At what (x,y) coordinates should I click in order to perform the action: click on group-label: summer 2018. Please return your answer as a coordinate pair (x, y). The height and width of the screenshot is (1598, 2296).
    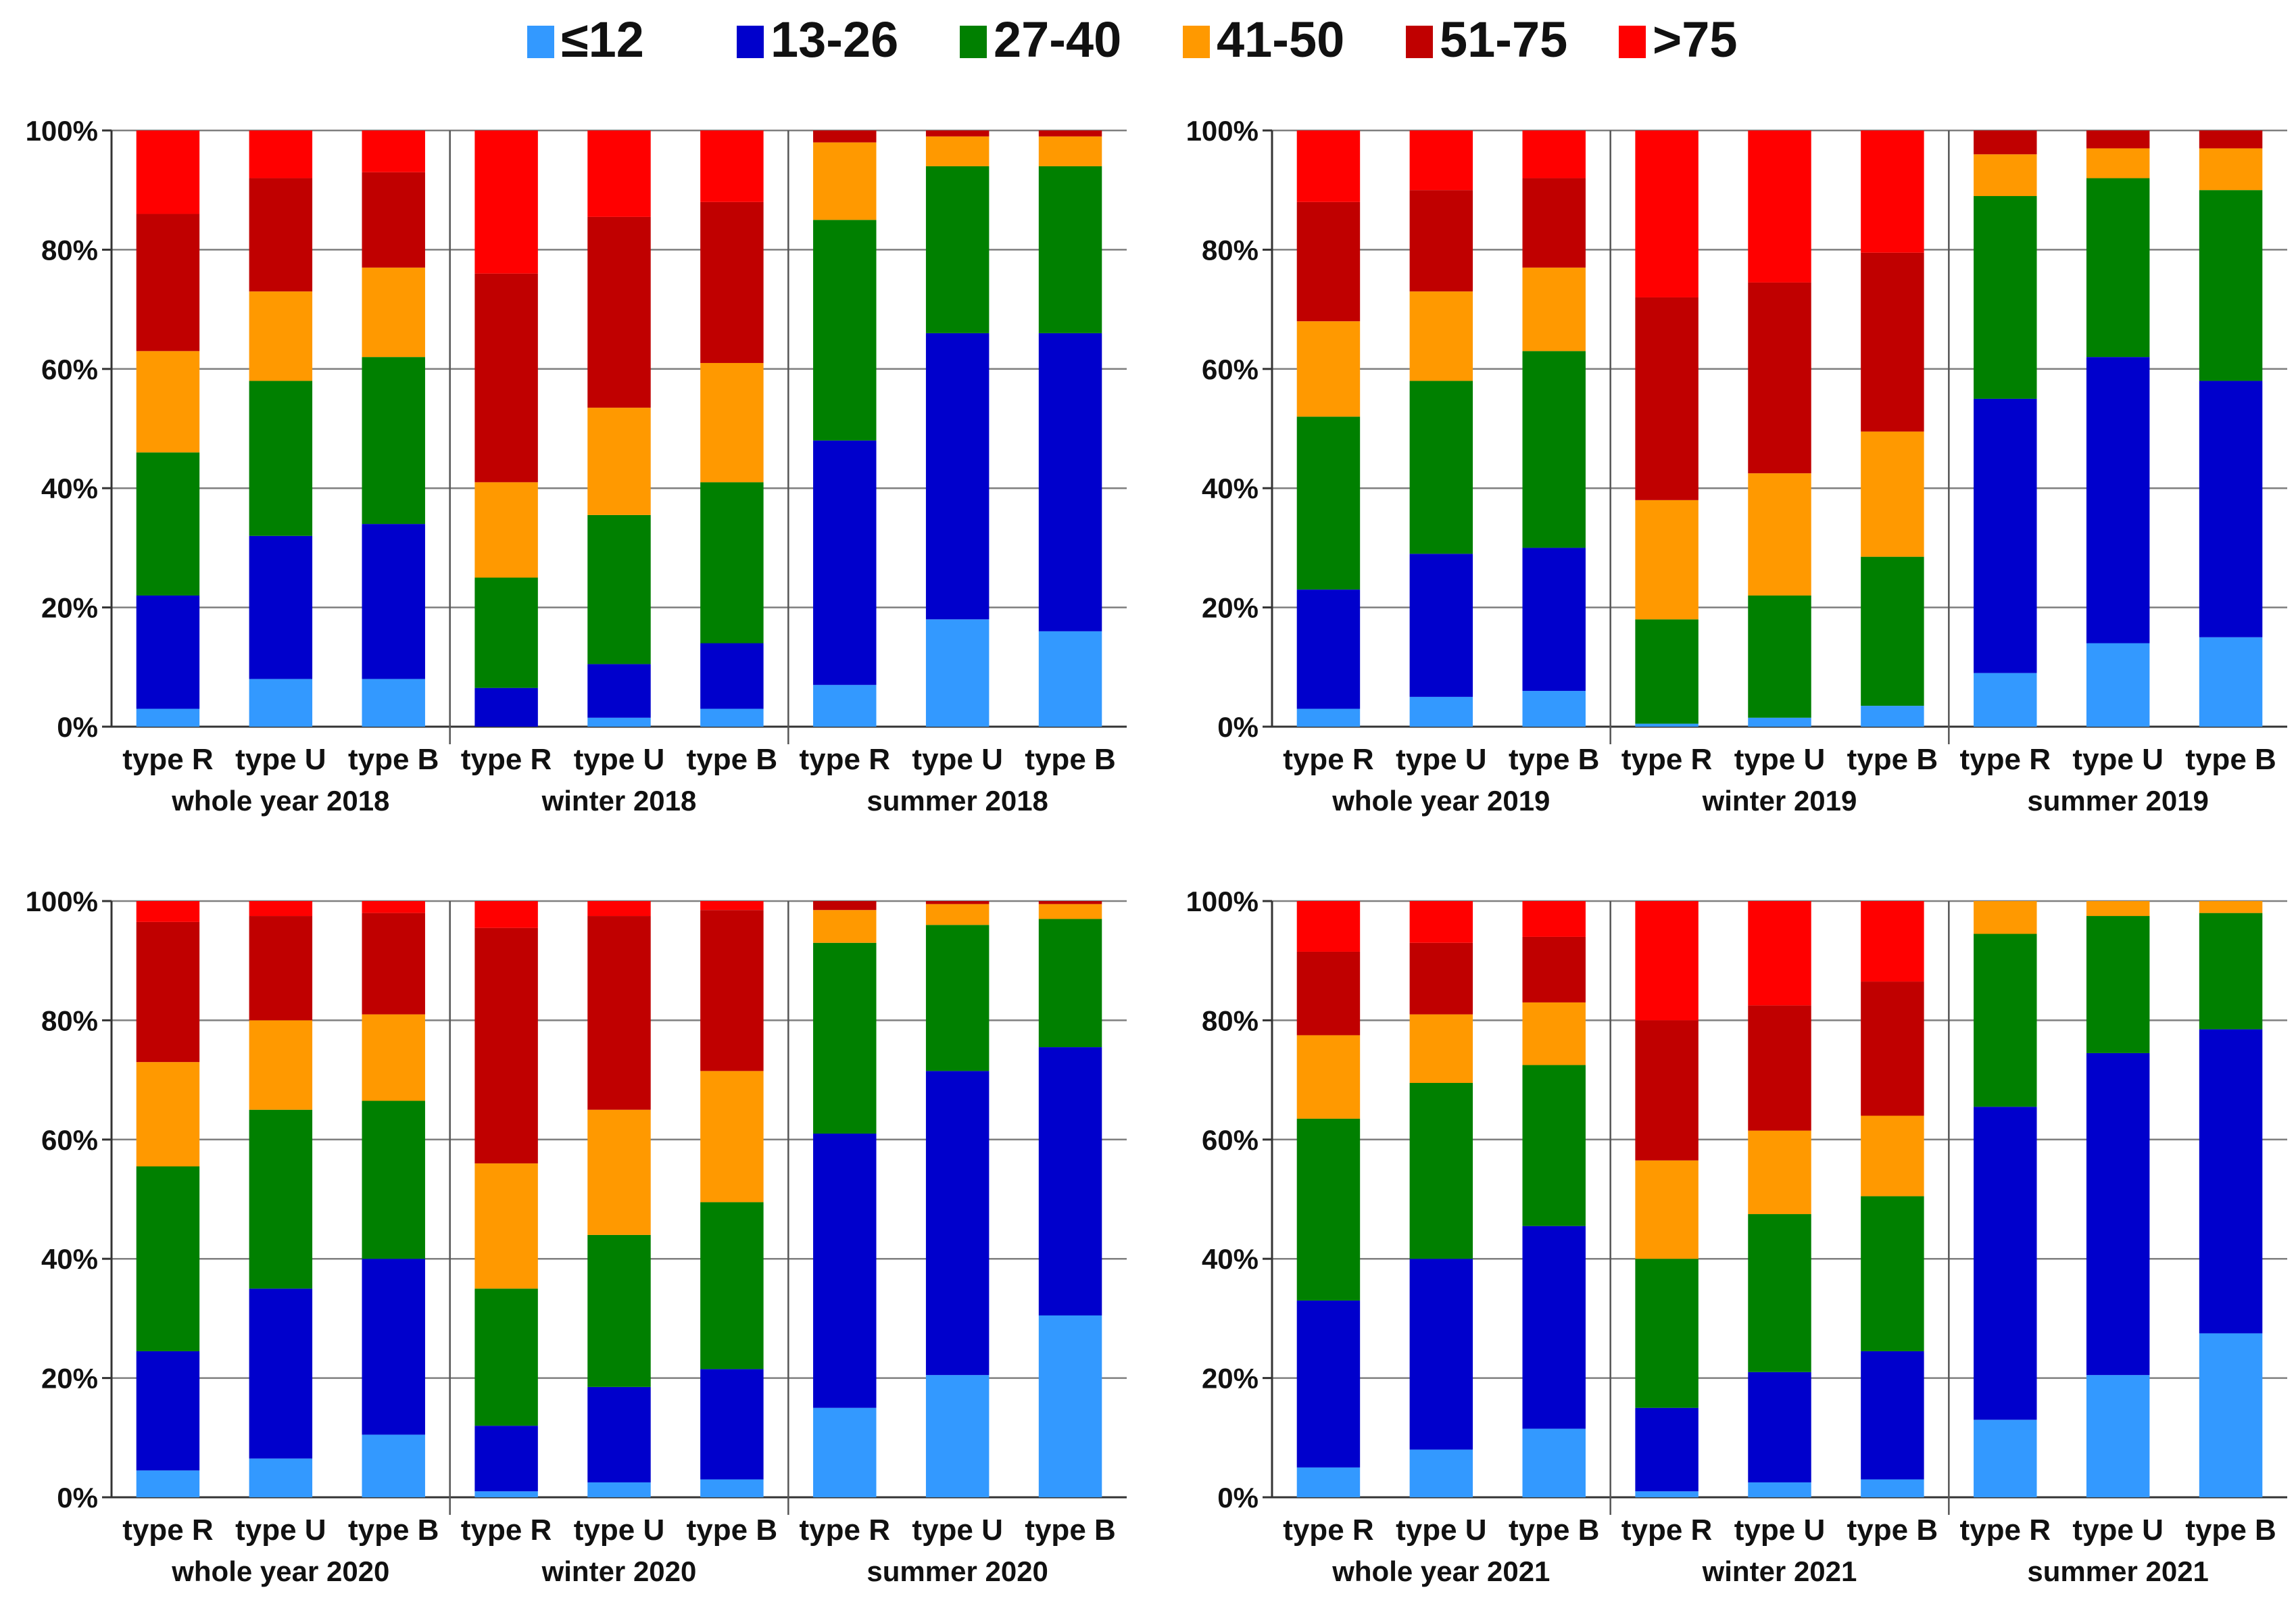
    Looking at the image, I should click on (957, 801).